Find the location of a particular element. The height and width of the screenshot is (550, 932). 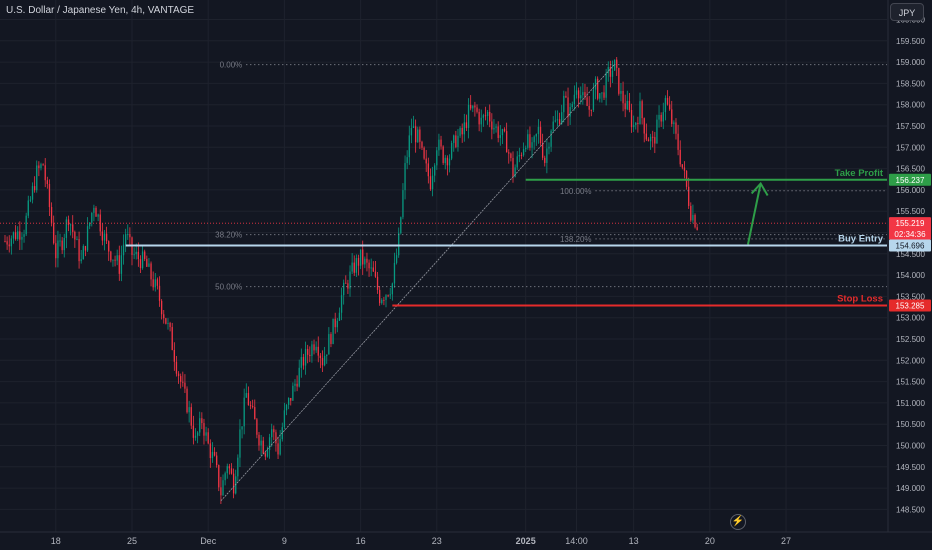

y-tick-label: 159.500 is located at coordinates (910, 41).